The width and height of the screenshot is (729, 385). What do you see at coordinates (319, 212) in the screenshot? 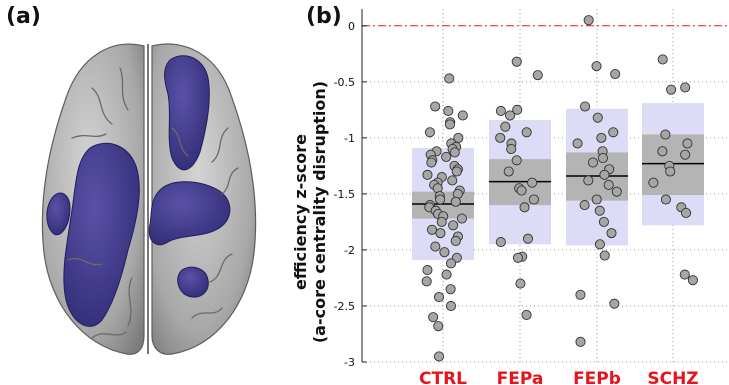
I see `y-axis-label-line2: (a-core centrality disruption)` at bounding box center [319, 212].